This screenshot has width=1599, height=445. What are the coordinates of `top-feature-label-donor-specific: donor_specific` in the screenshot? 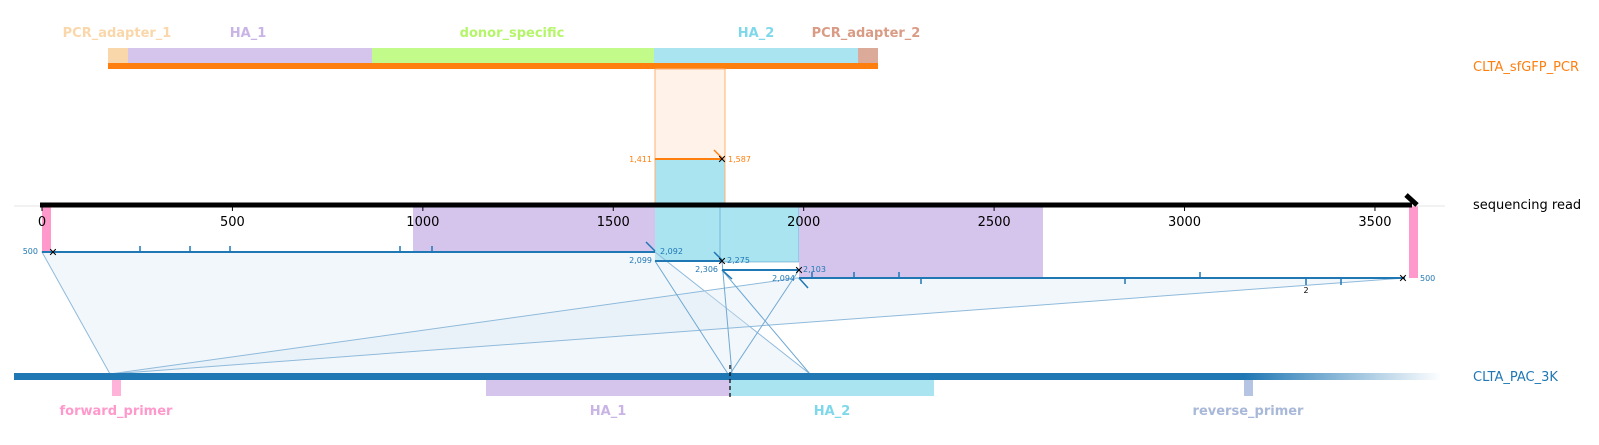 It's located at (512, 33).